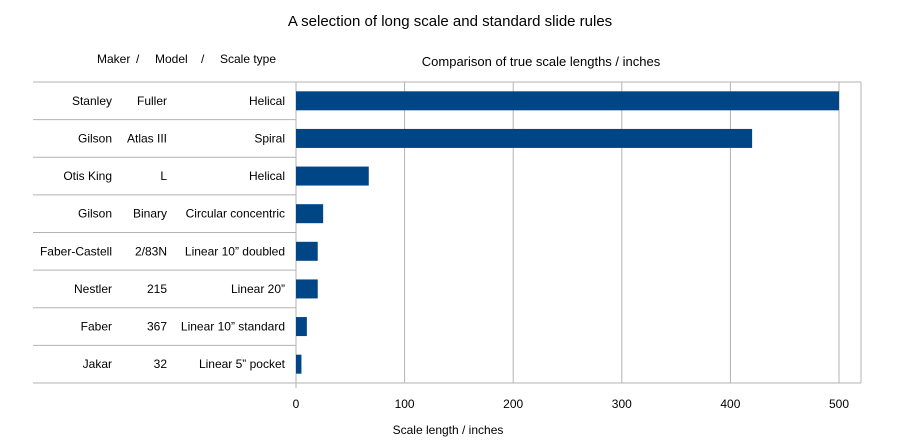 The width and height of the screenshot is (907, 448). What do you see at coordinates (730, 404) in the screenshot?
I see `x-tick-label: 400` at bounding box center [730, 404].